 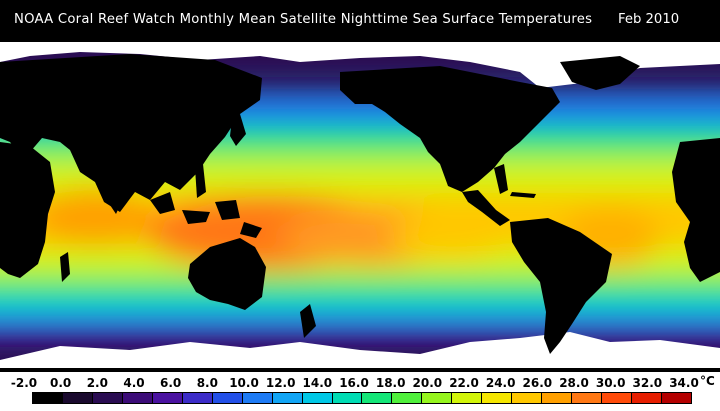 I want to click on map-date: Feb 2010, so click(x=649, y=19).